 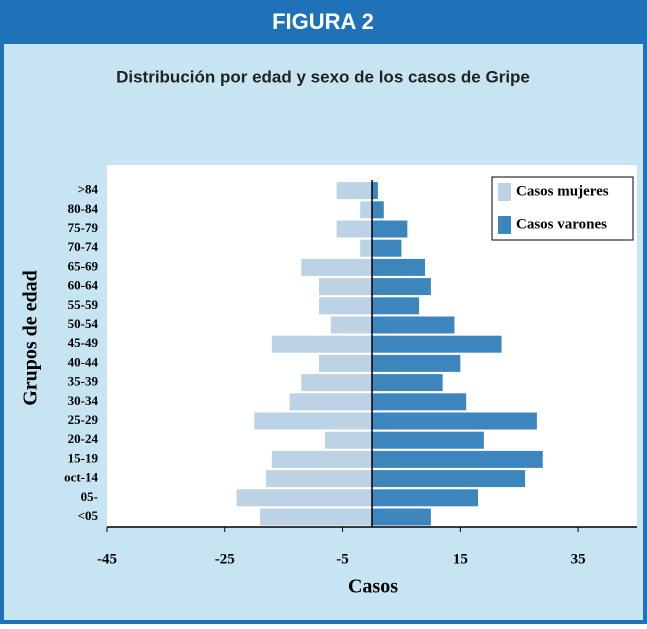 I want to click on y-tick-label: 50-54, so click(x=83, y=323).